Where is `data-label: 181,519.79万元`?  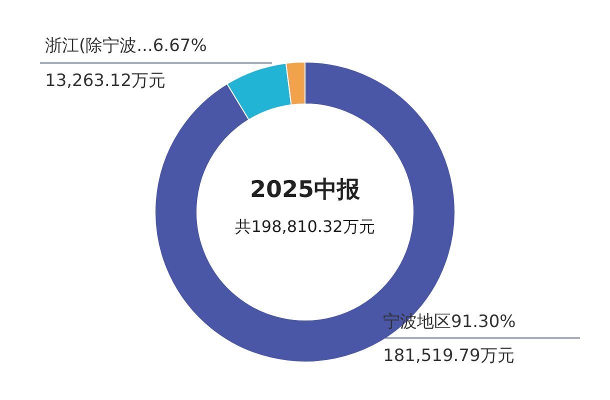
data-label: 181,519.79万元 is located at coordinates (448, 356).